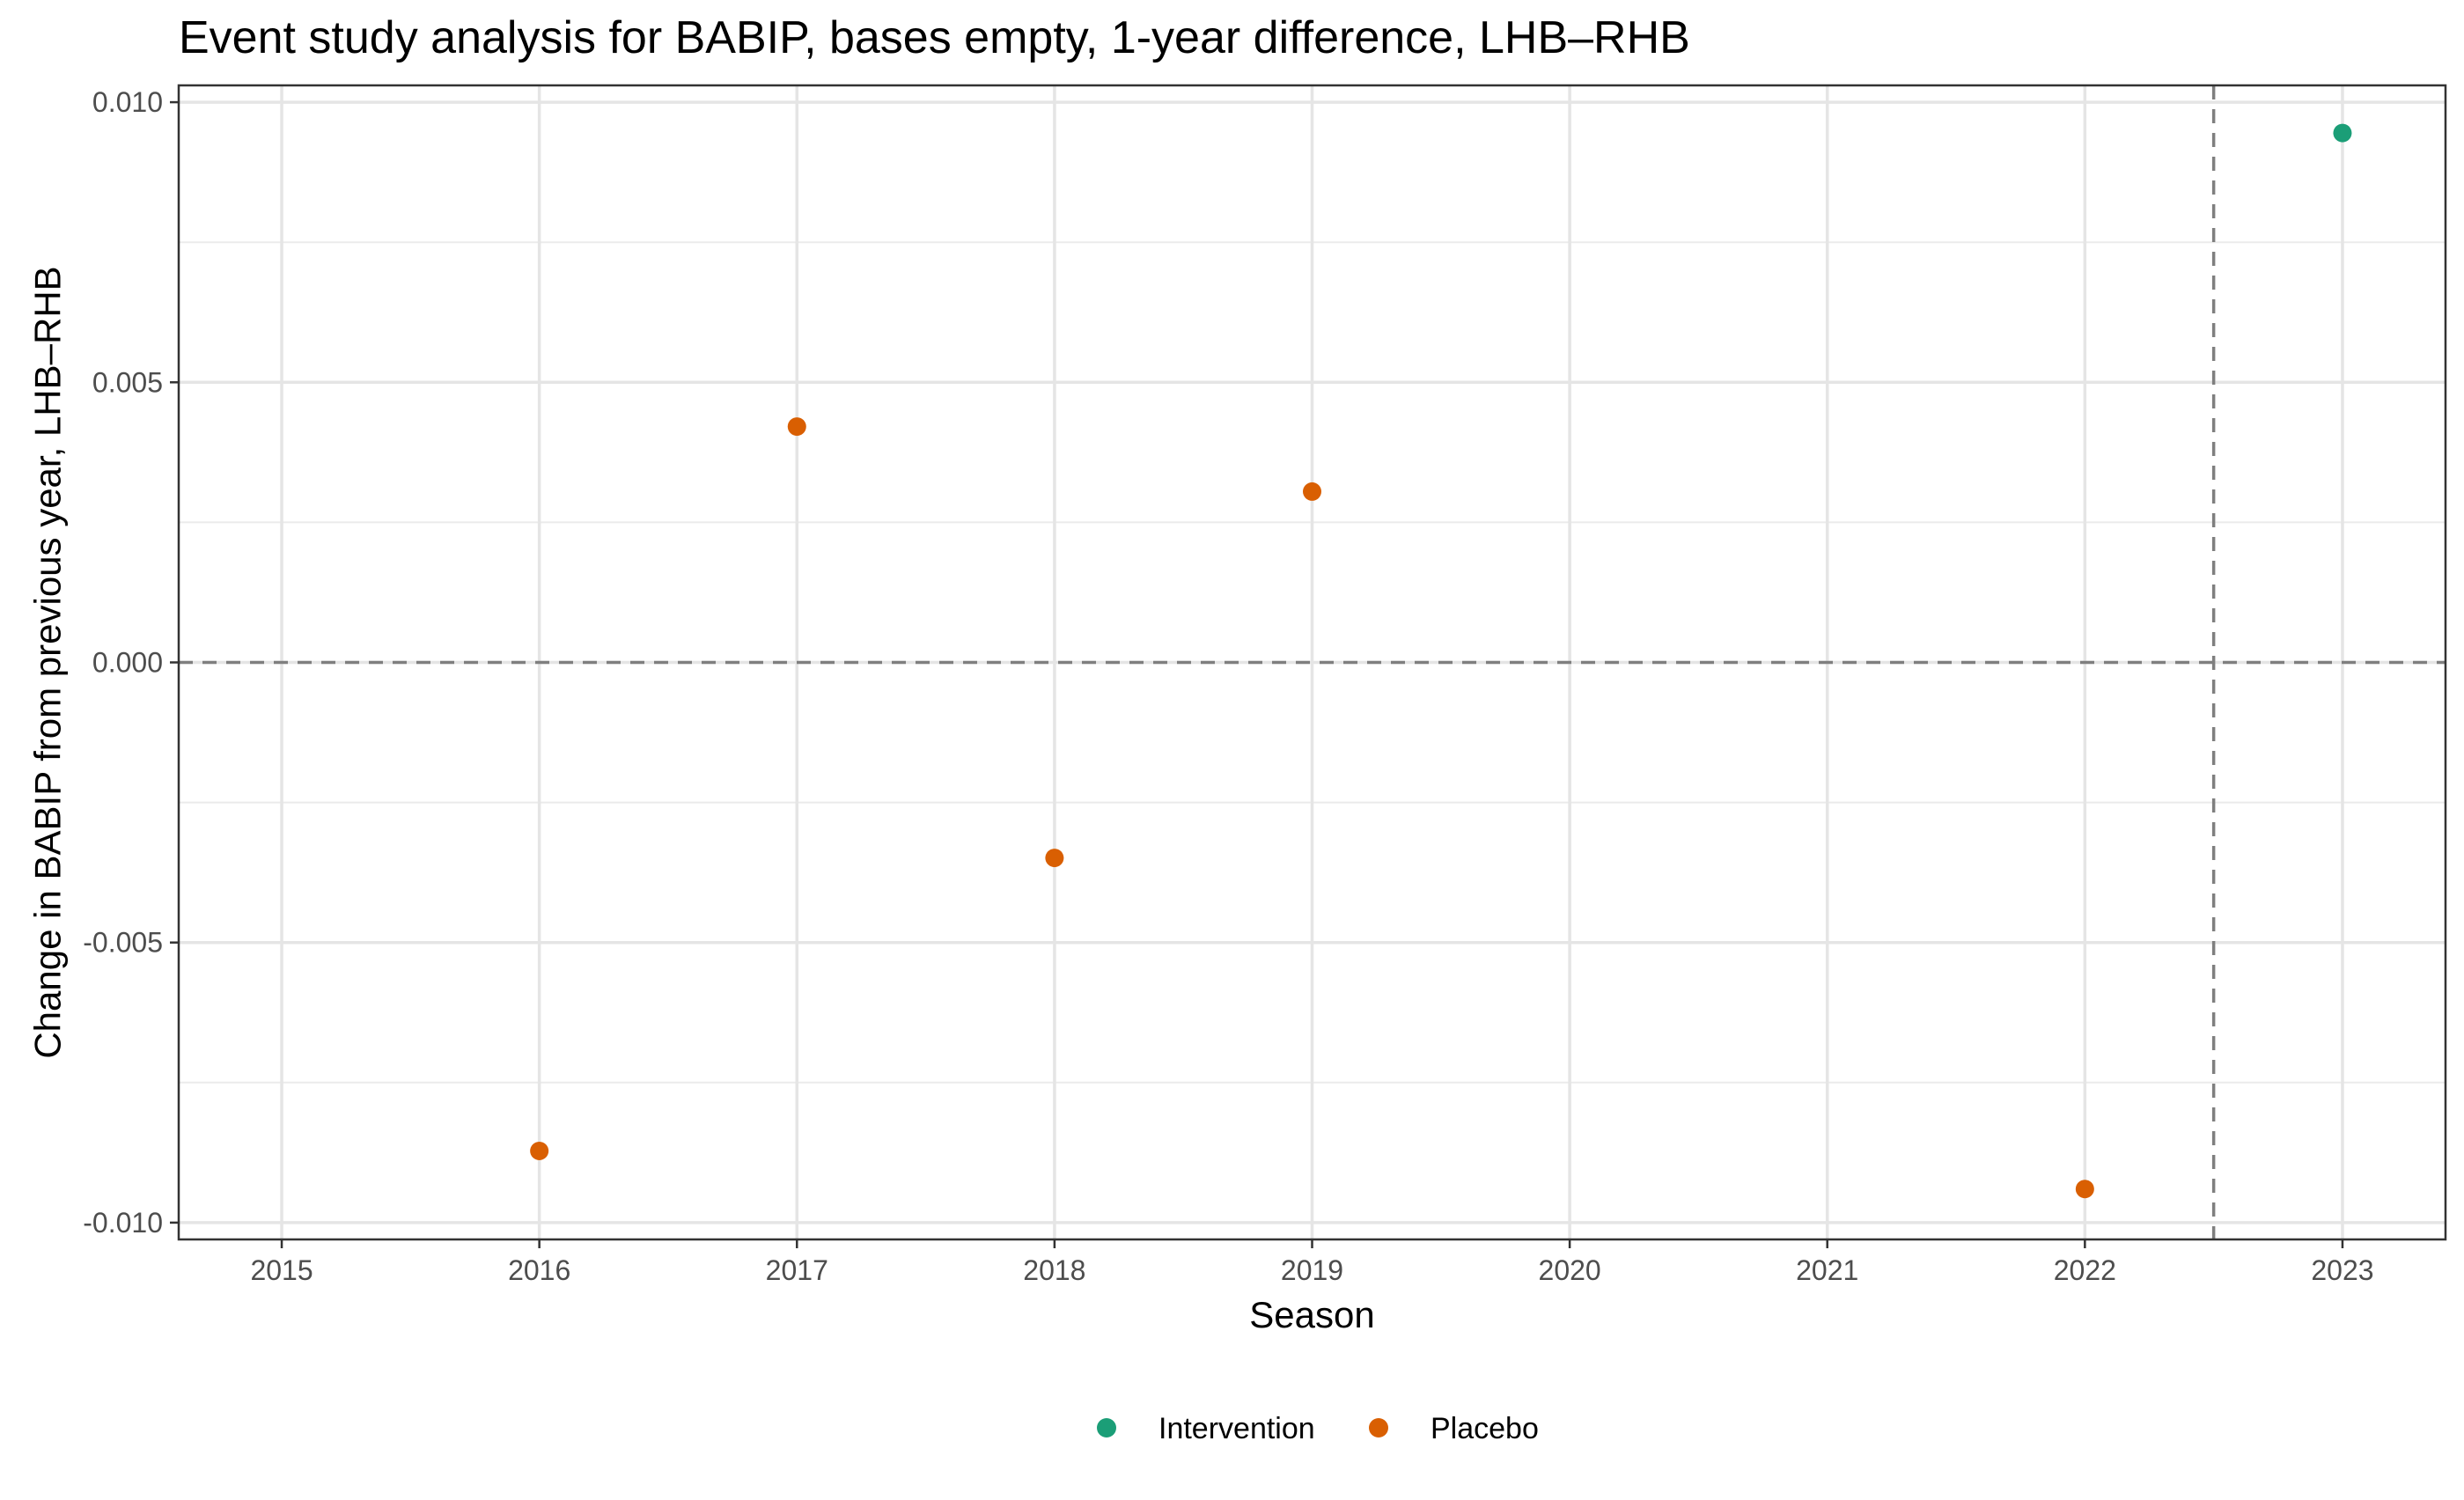  Describe the element at coordinates (539, 1270) in the screenshot. I see `x-tick-label: 2016` at that location.